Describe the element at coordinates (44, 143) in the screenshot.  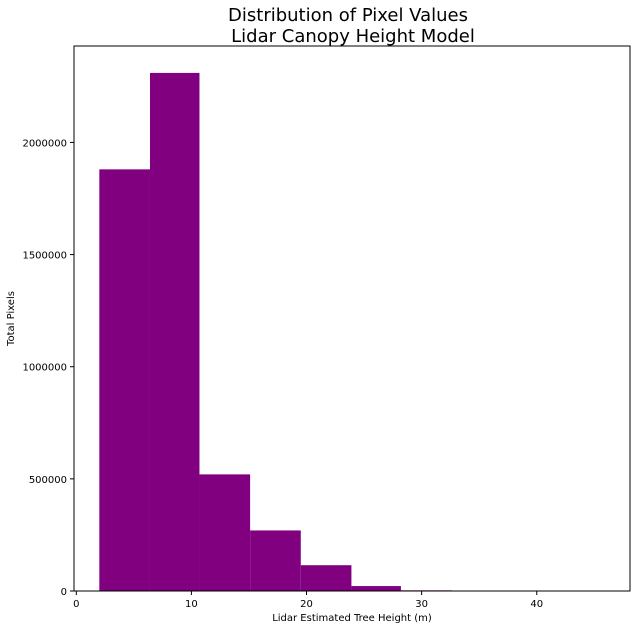
I see `y-tick-label-4: 2000000` at that location.